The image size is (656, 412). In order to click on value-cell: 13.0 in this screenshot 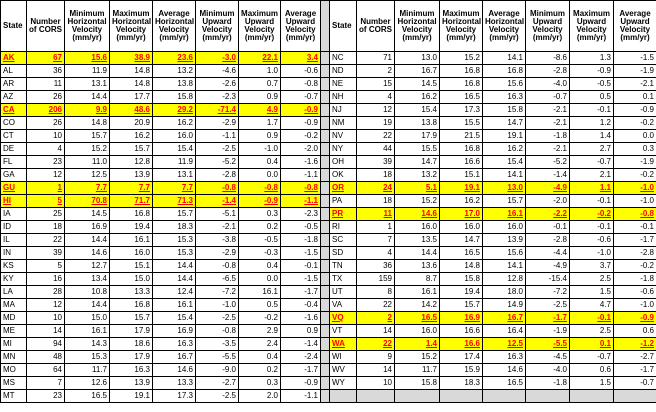, I will do `click(417, 58)`.